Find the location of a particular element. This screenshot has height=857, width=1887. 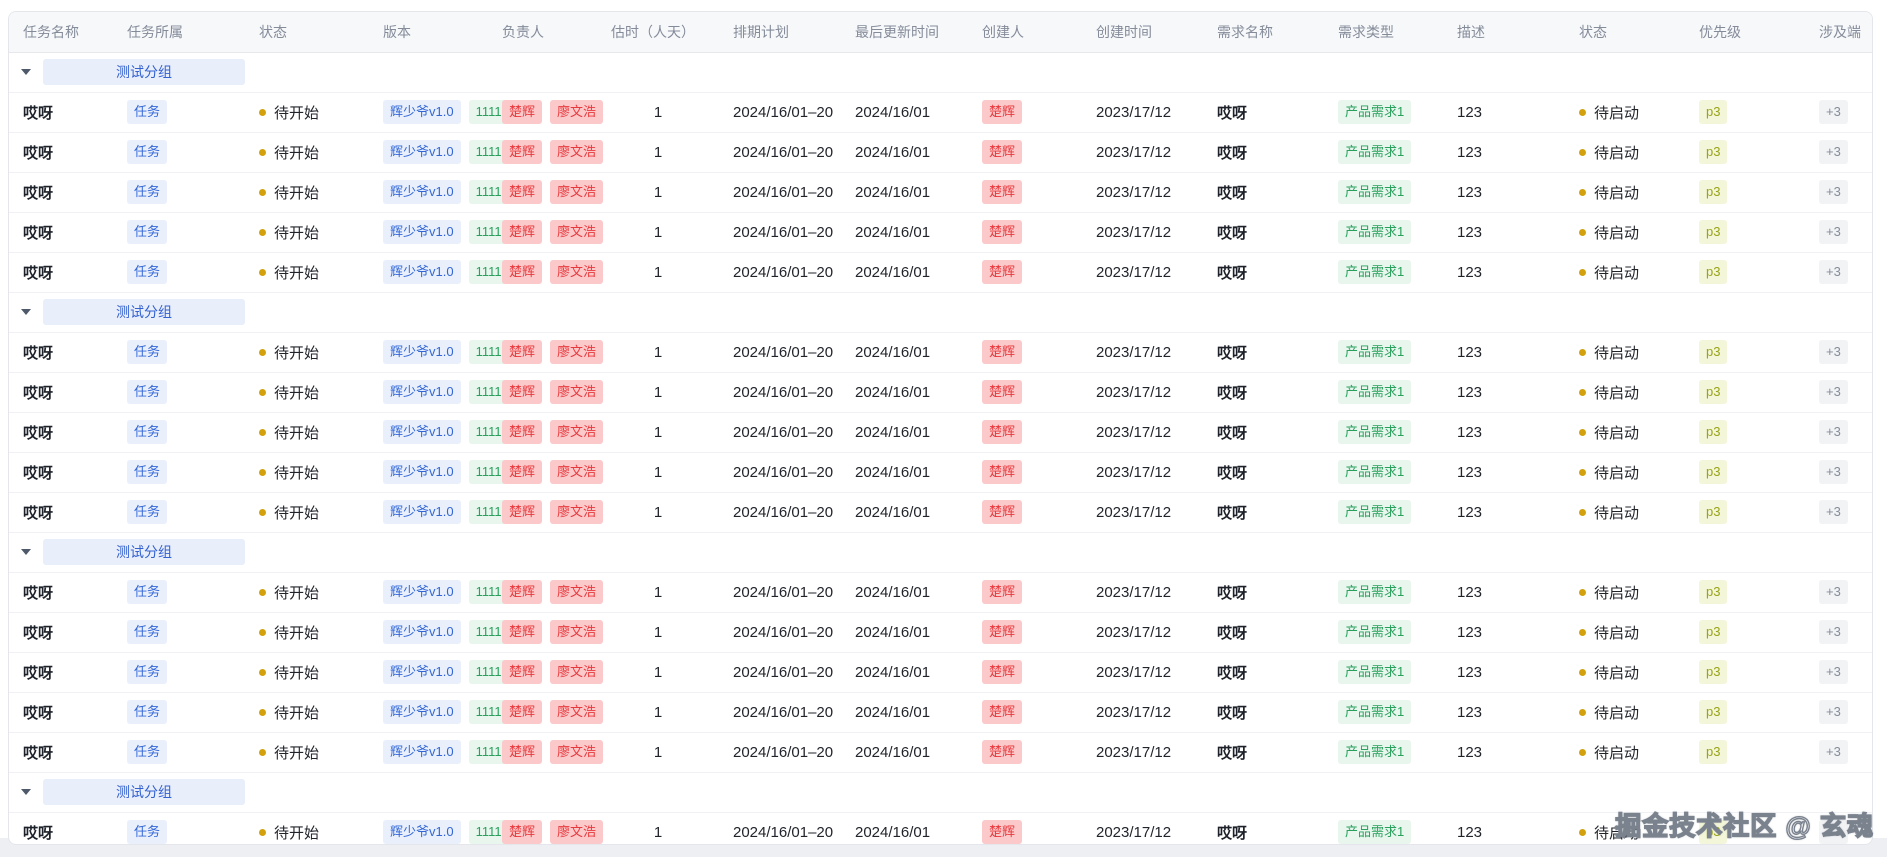

cell-task-belong: 任务 is located at coordinates (179, 828).